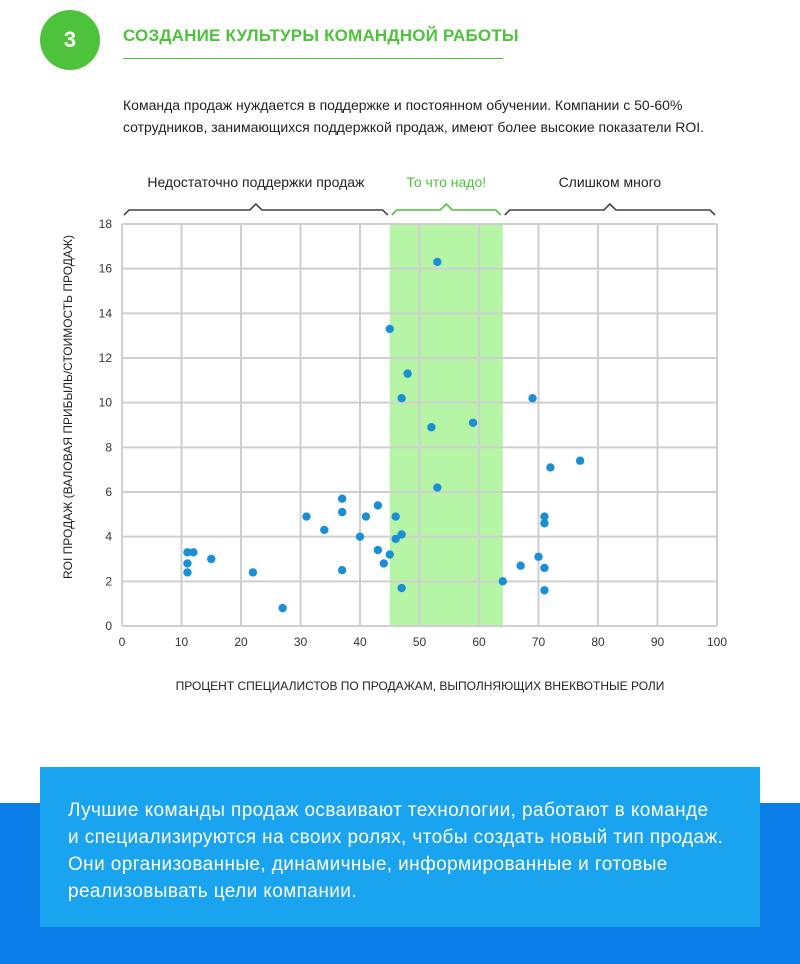  I want to click on y-tick-label: 4, so click(108, 537).